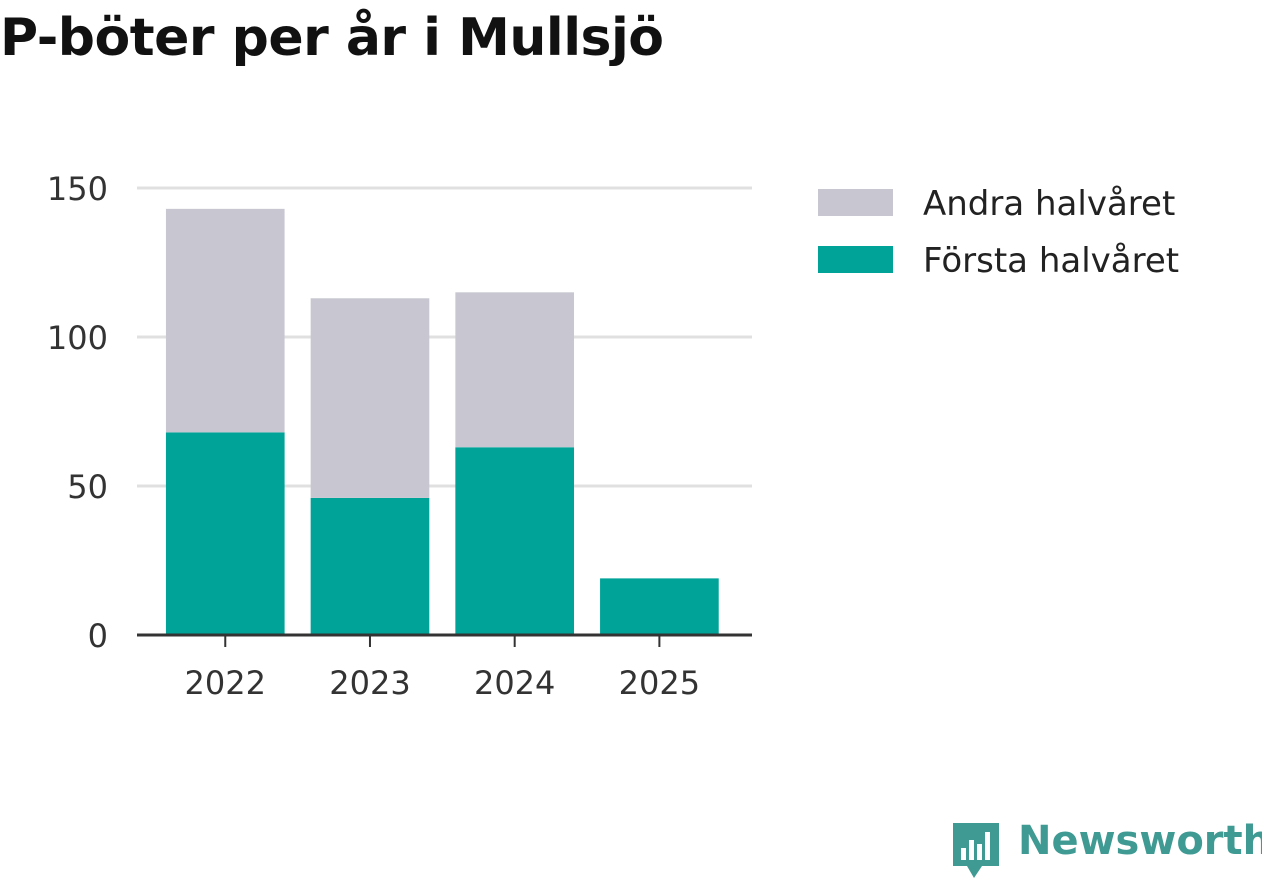  What do you see at coordinates (369, 683) in the screenshot?
I see `x-tick-label: 2023` at bounding box center [369, 683].